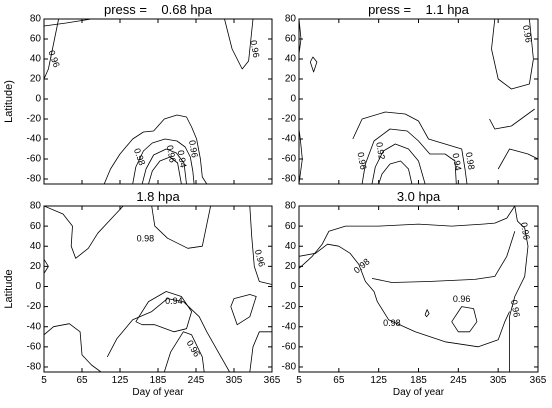 Image resolution: width=552 pixels, height=408 pixels. What do you see at coordinates (457, 161) in the screenshot?
I see `contour-label-4: 0.94` at bounding box center [457, 161].